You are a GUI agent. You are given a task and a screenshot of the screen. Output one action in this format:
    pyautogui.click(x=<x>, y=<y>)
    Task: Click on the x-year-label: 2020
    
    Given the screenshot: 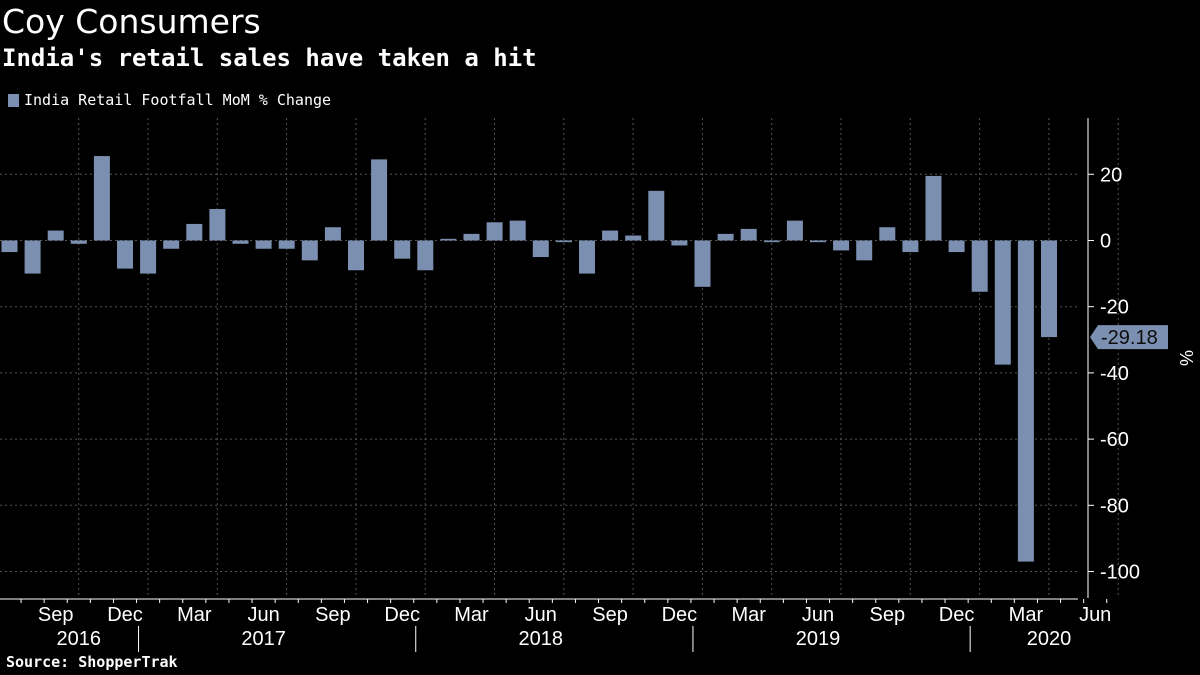 What is the action you would take?
    pyautogui.click(x=1049, y=639)
    